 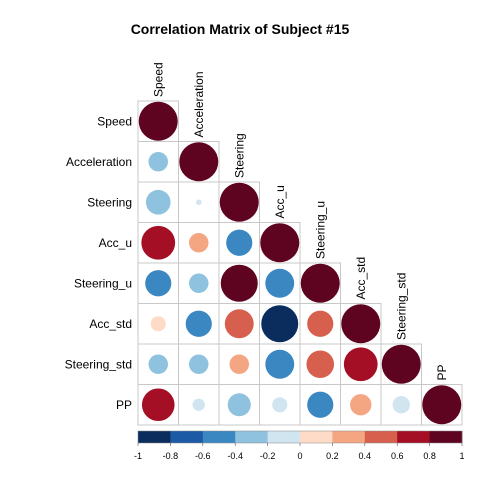 What do you see at coordinates (203, 456) in the screenshot?
I see `colorbar-tick-label-2: -0.6` at bounding box center [203, 456].